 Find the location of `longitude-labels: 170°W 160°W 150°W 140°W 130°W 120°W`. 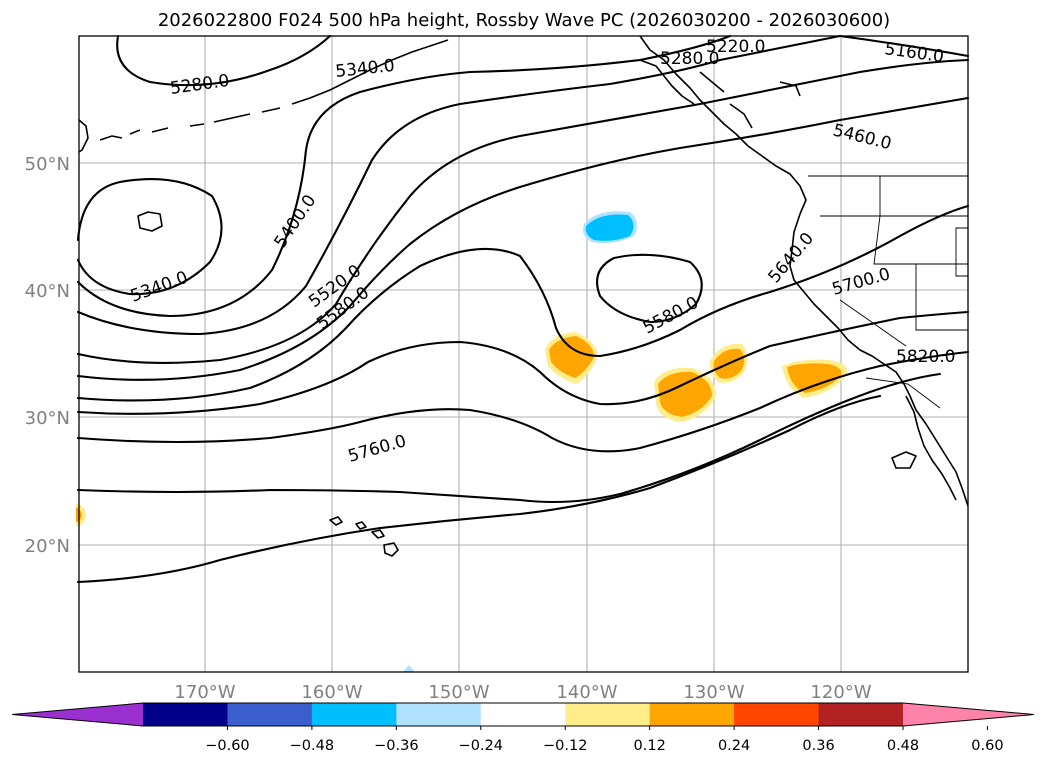

longitude-labels: 170°W 160°W 150°W 140°W 130°W 120°W is located at coordinates (522, 692).